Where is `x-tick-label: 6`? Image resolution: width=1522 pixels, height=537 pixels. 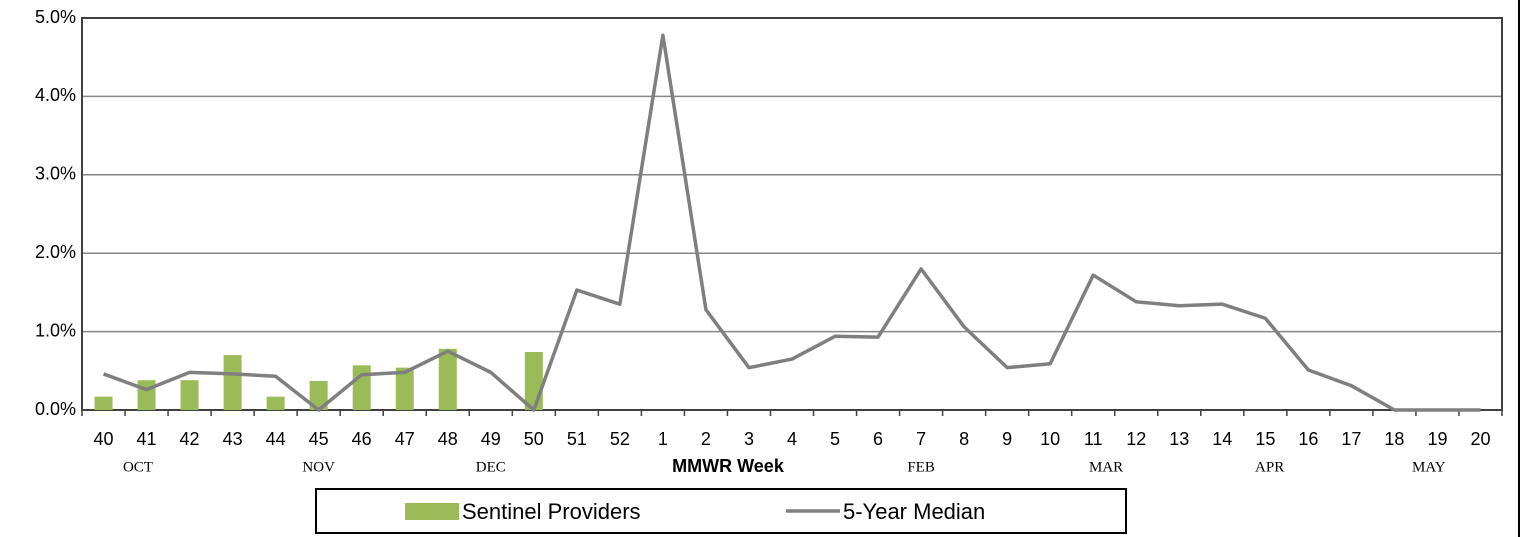
x-tick-label: 6 is located at coordinates (878, 439).